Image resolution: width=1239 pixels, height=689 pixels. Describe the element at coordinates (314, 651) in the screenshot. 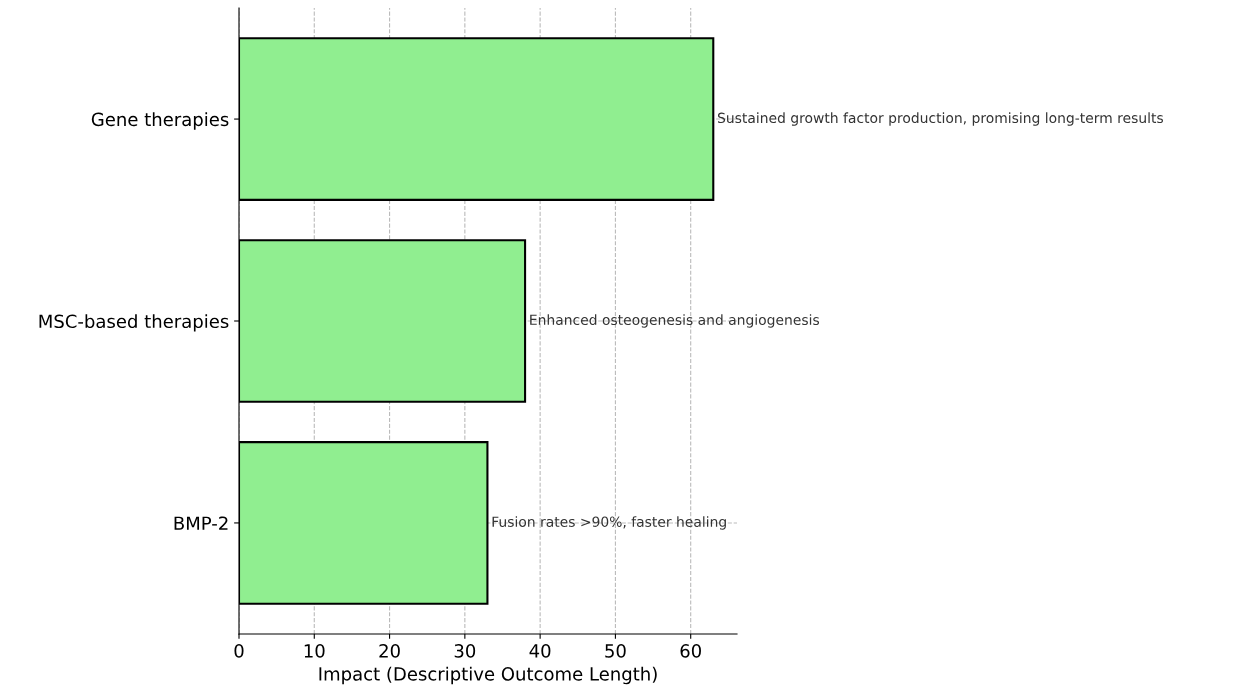

I see `x-tick-label: 10` at that location.